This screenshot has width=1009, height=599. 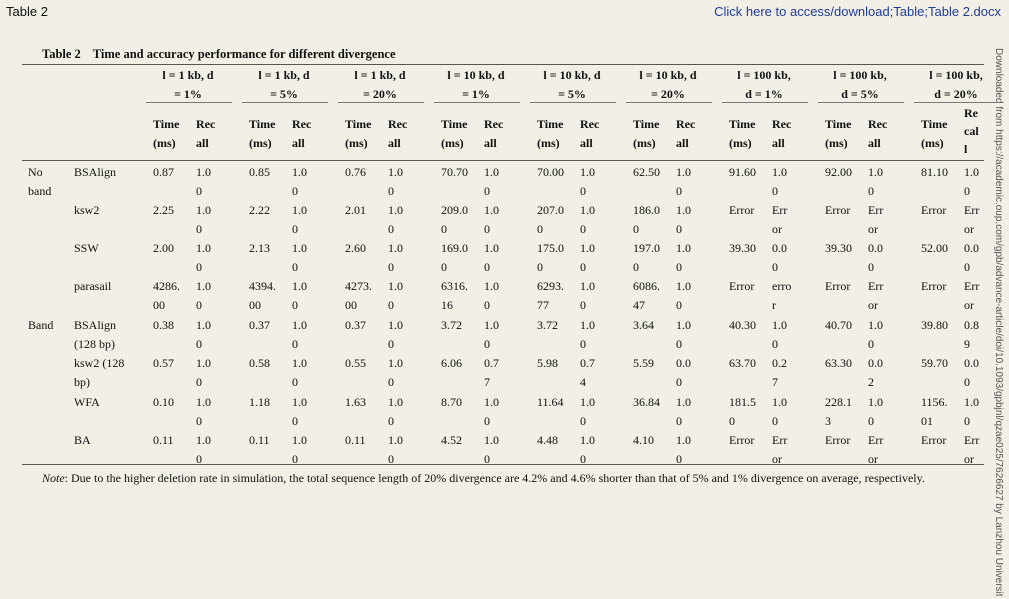 What do you see at coordinates (838, 402) in the screenshot?
I see `time-value: 228.1` at bounding box center [838, 402].